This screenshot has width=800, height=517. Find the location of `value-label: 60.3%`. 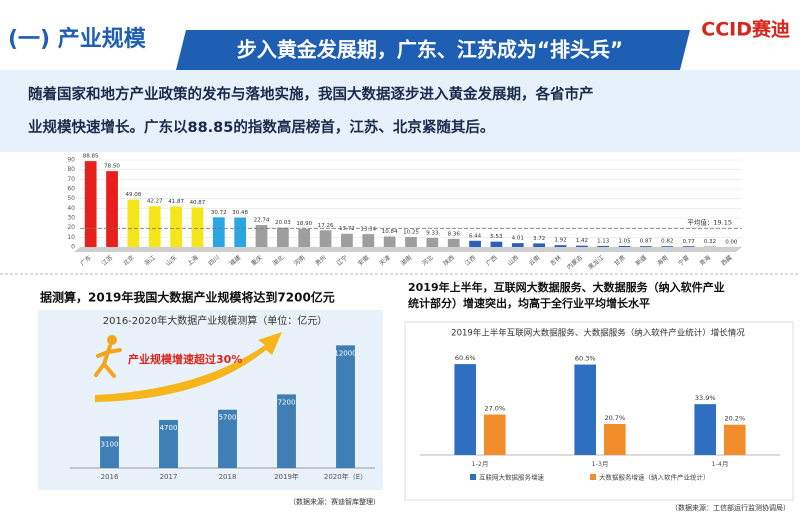

value-label: 60.3% is located at coordinates (585, 359).